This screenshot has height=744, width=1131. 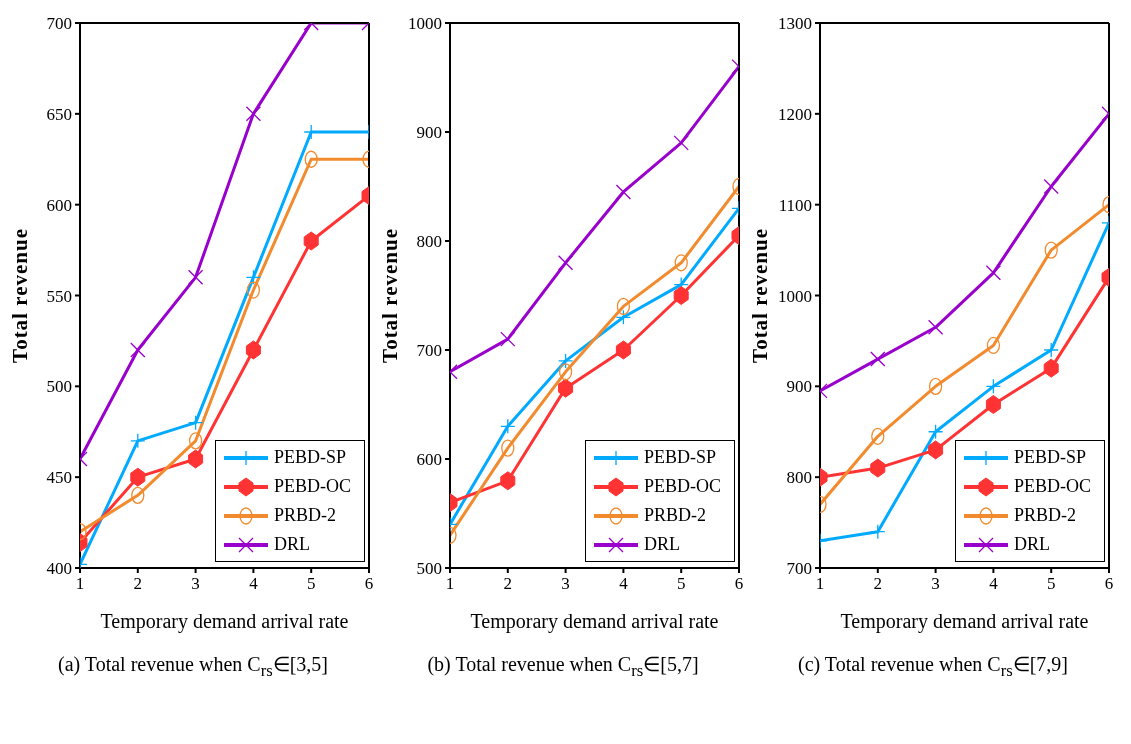 What do you see at coordinates (59, 569) in the screenshot?
I see `y-tick-label: 400` at bounding box center [59, 569].